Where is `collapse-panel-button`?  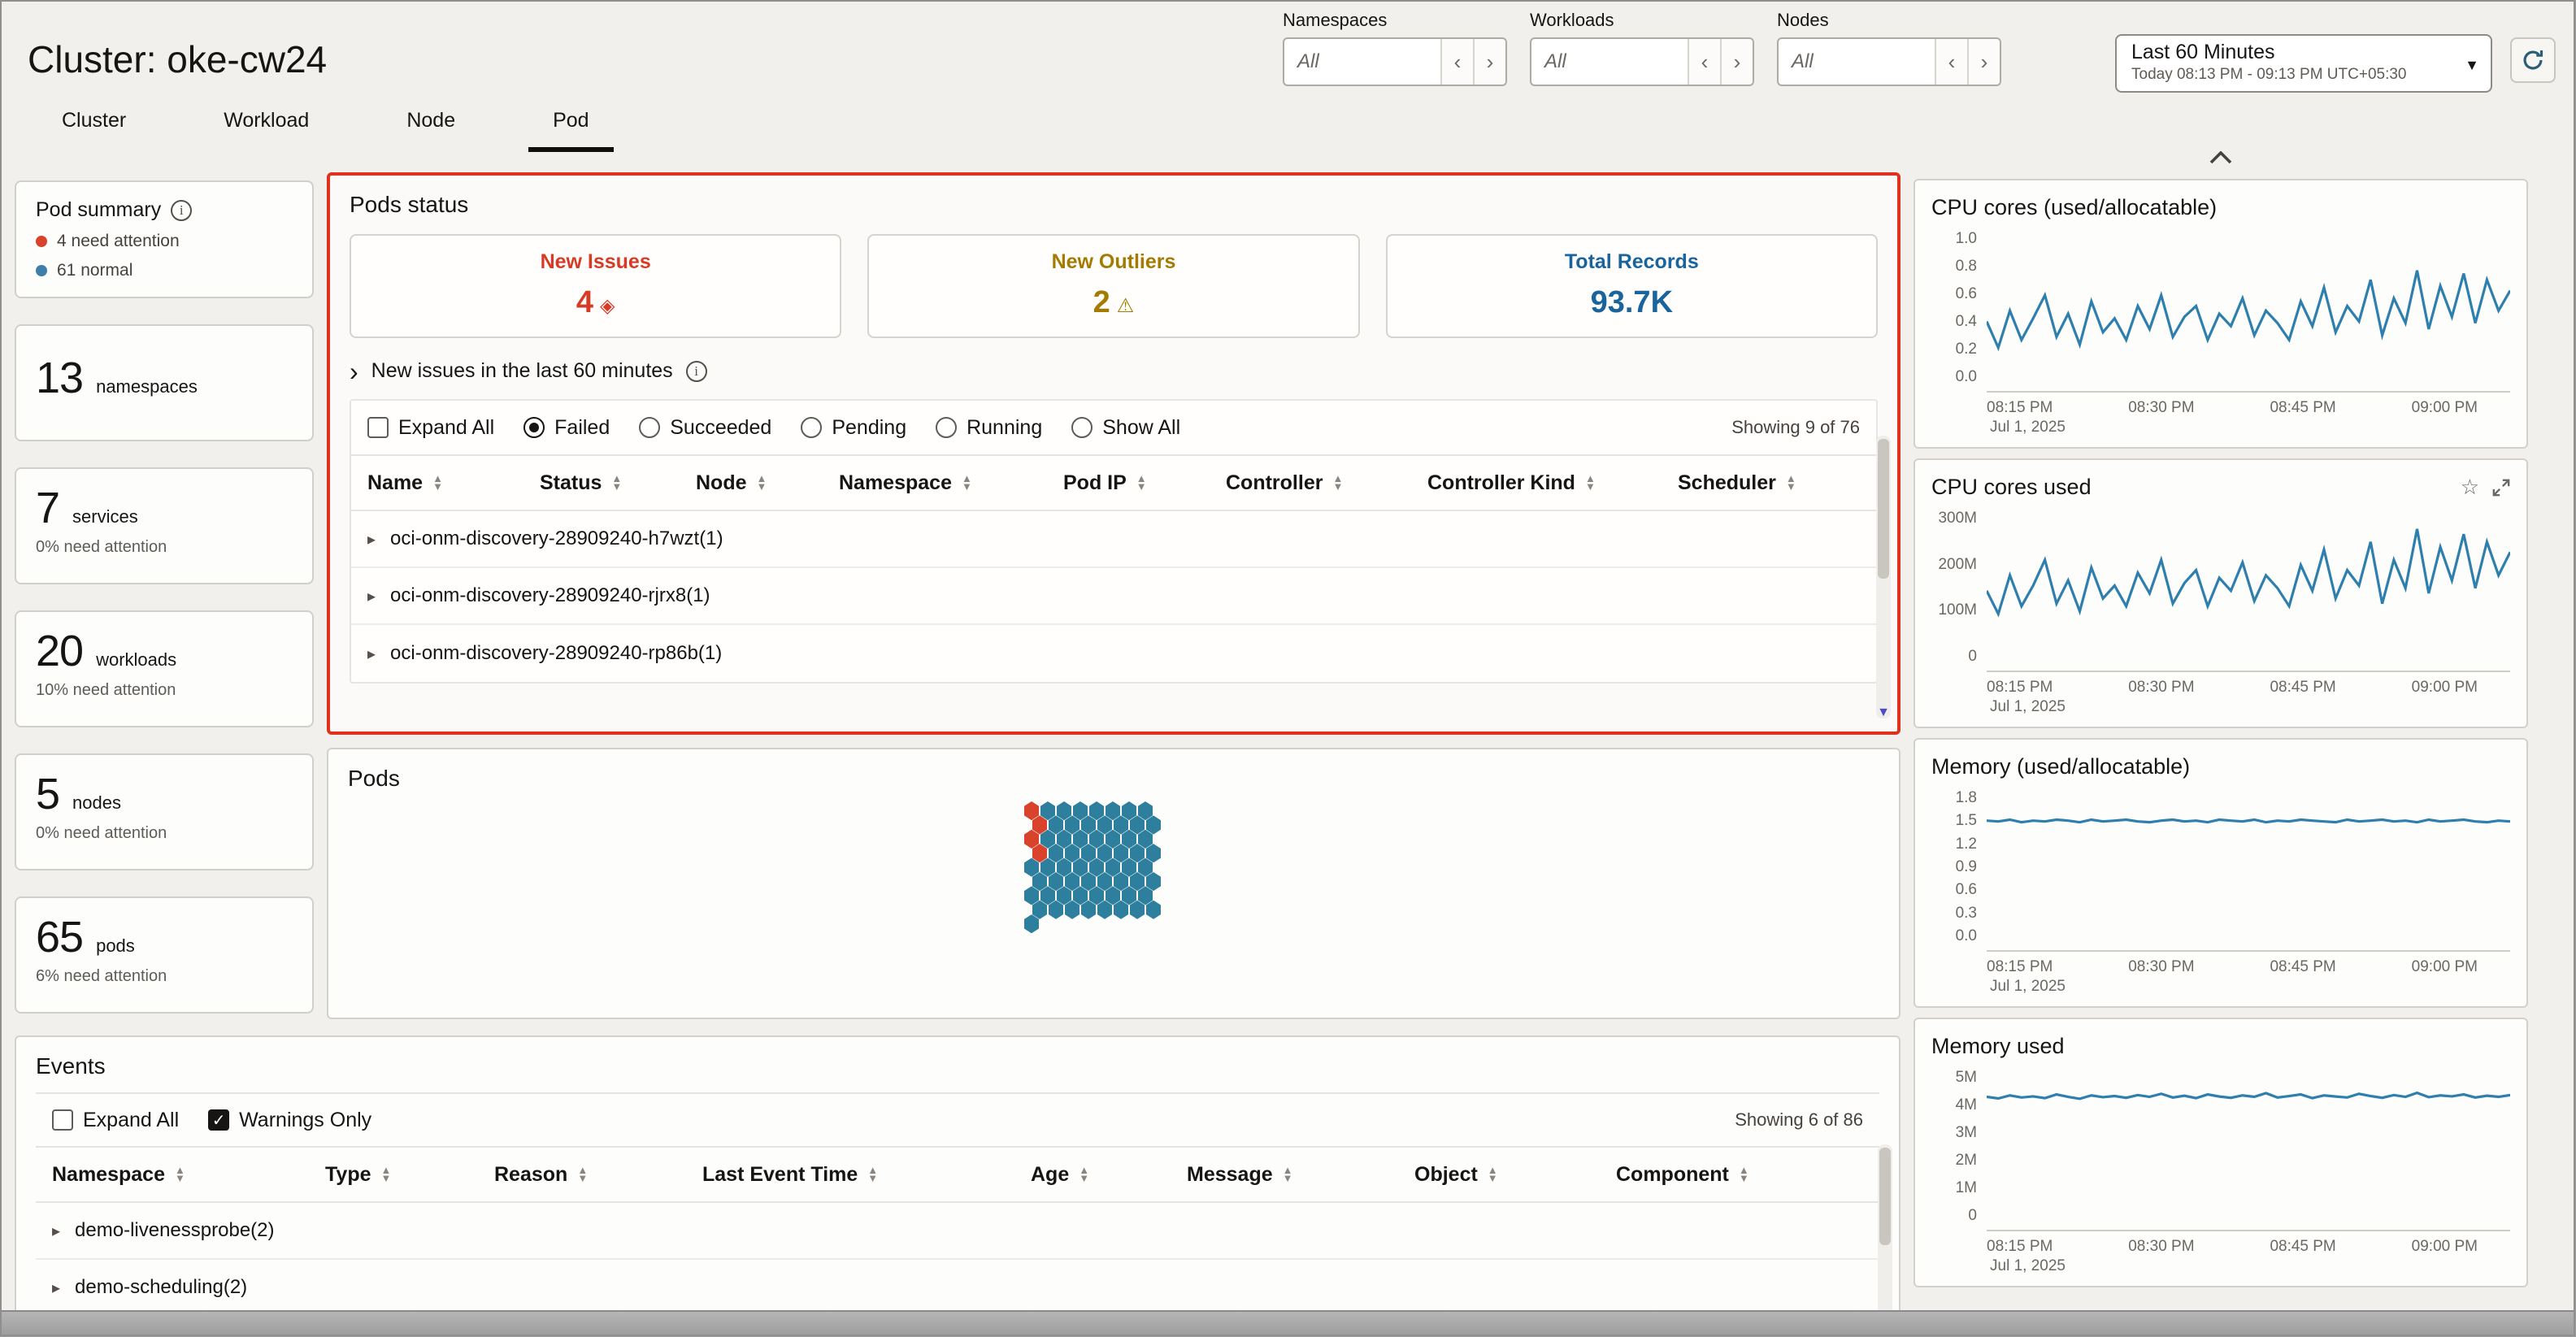
collapse-panel-button is located at coordinates (2221, 158).